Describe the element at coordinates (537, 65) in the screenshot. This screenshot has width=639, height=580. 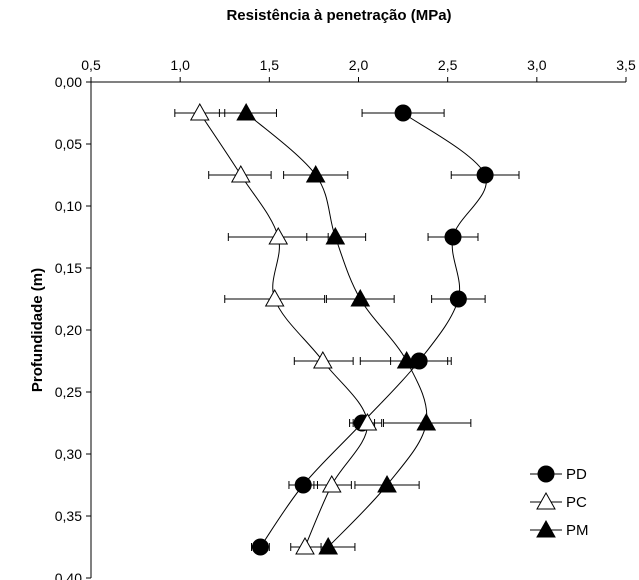
I see `x-tick-label: 3,0` at that location.